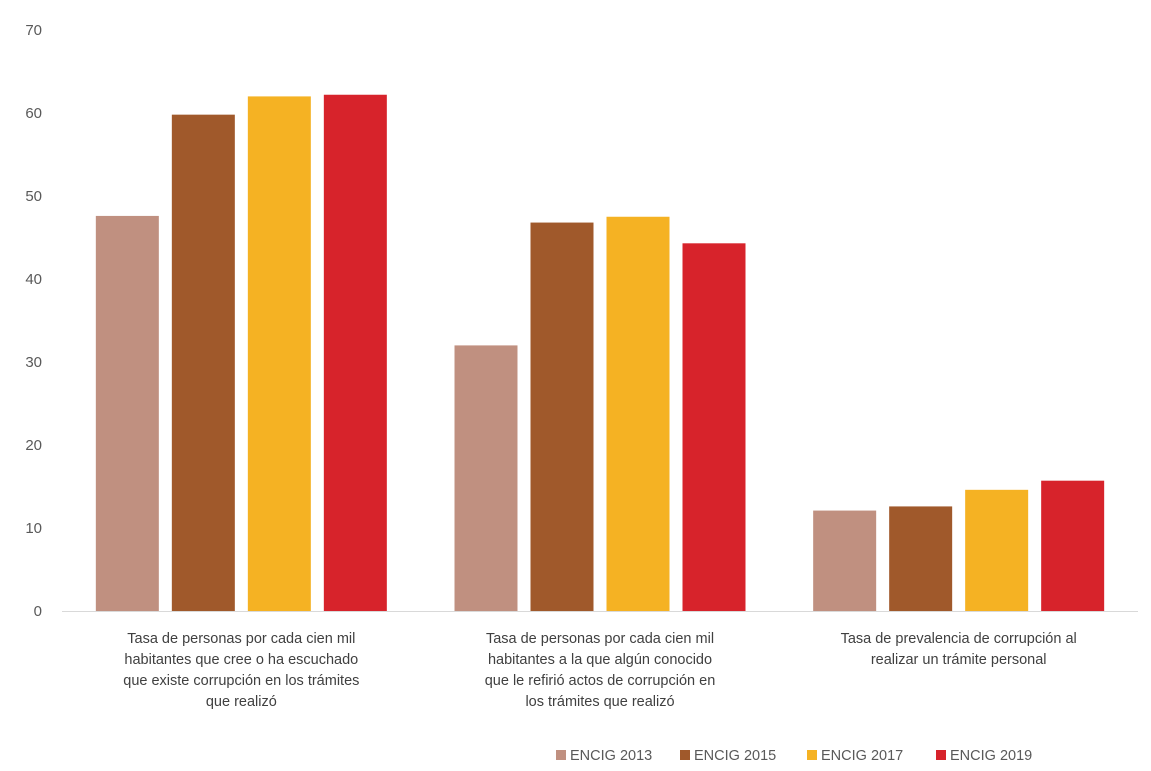  What do you see at coordinates (862, 756) in the screenshot?
I see `legend-label: ENCIG 2017` at bounding box center [862, 756].